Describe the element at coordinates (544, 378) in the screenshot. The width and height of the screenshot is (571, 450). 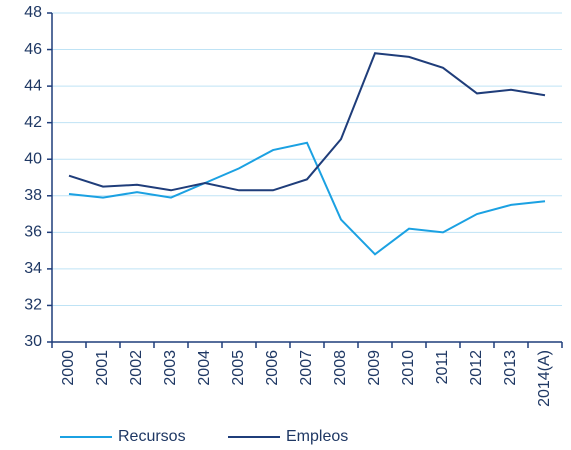
I see `x-tick-label: 2014(A)` at that location.